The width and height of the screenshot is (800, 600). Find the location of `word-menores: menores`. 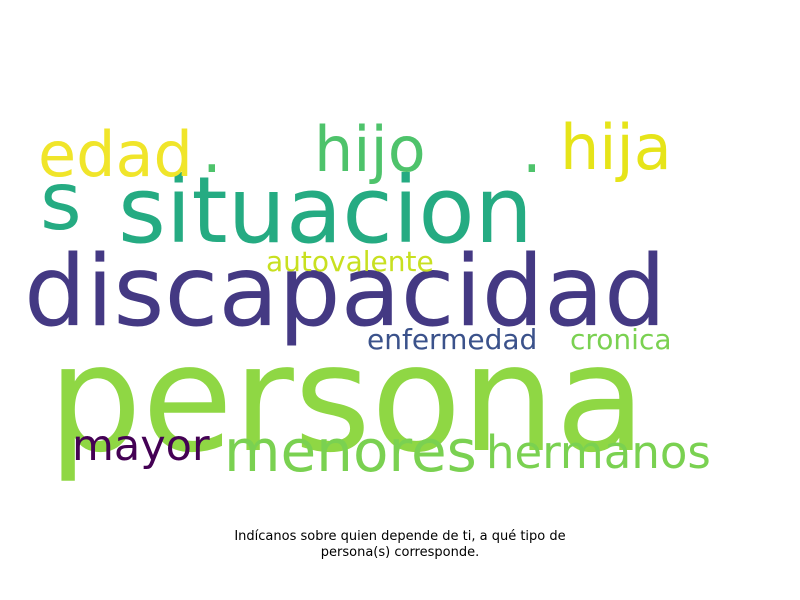

word-menores: menores is located at coordinates (350, 451).